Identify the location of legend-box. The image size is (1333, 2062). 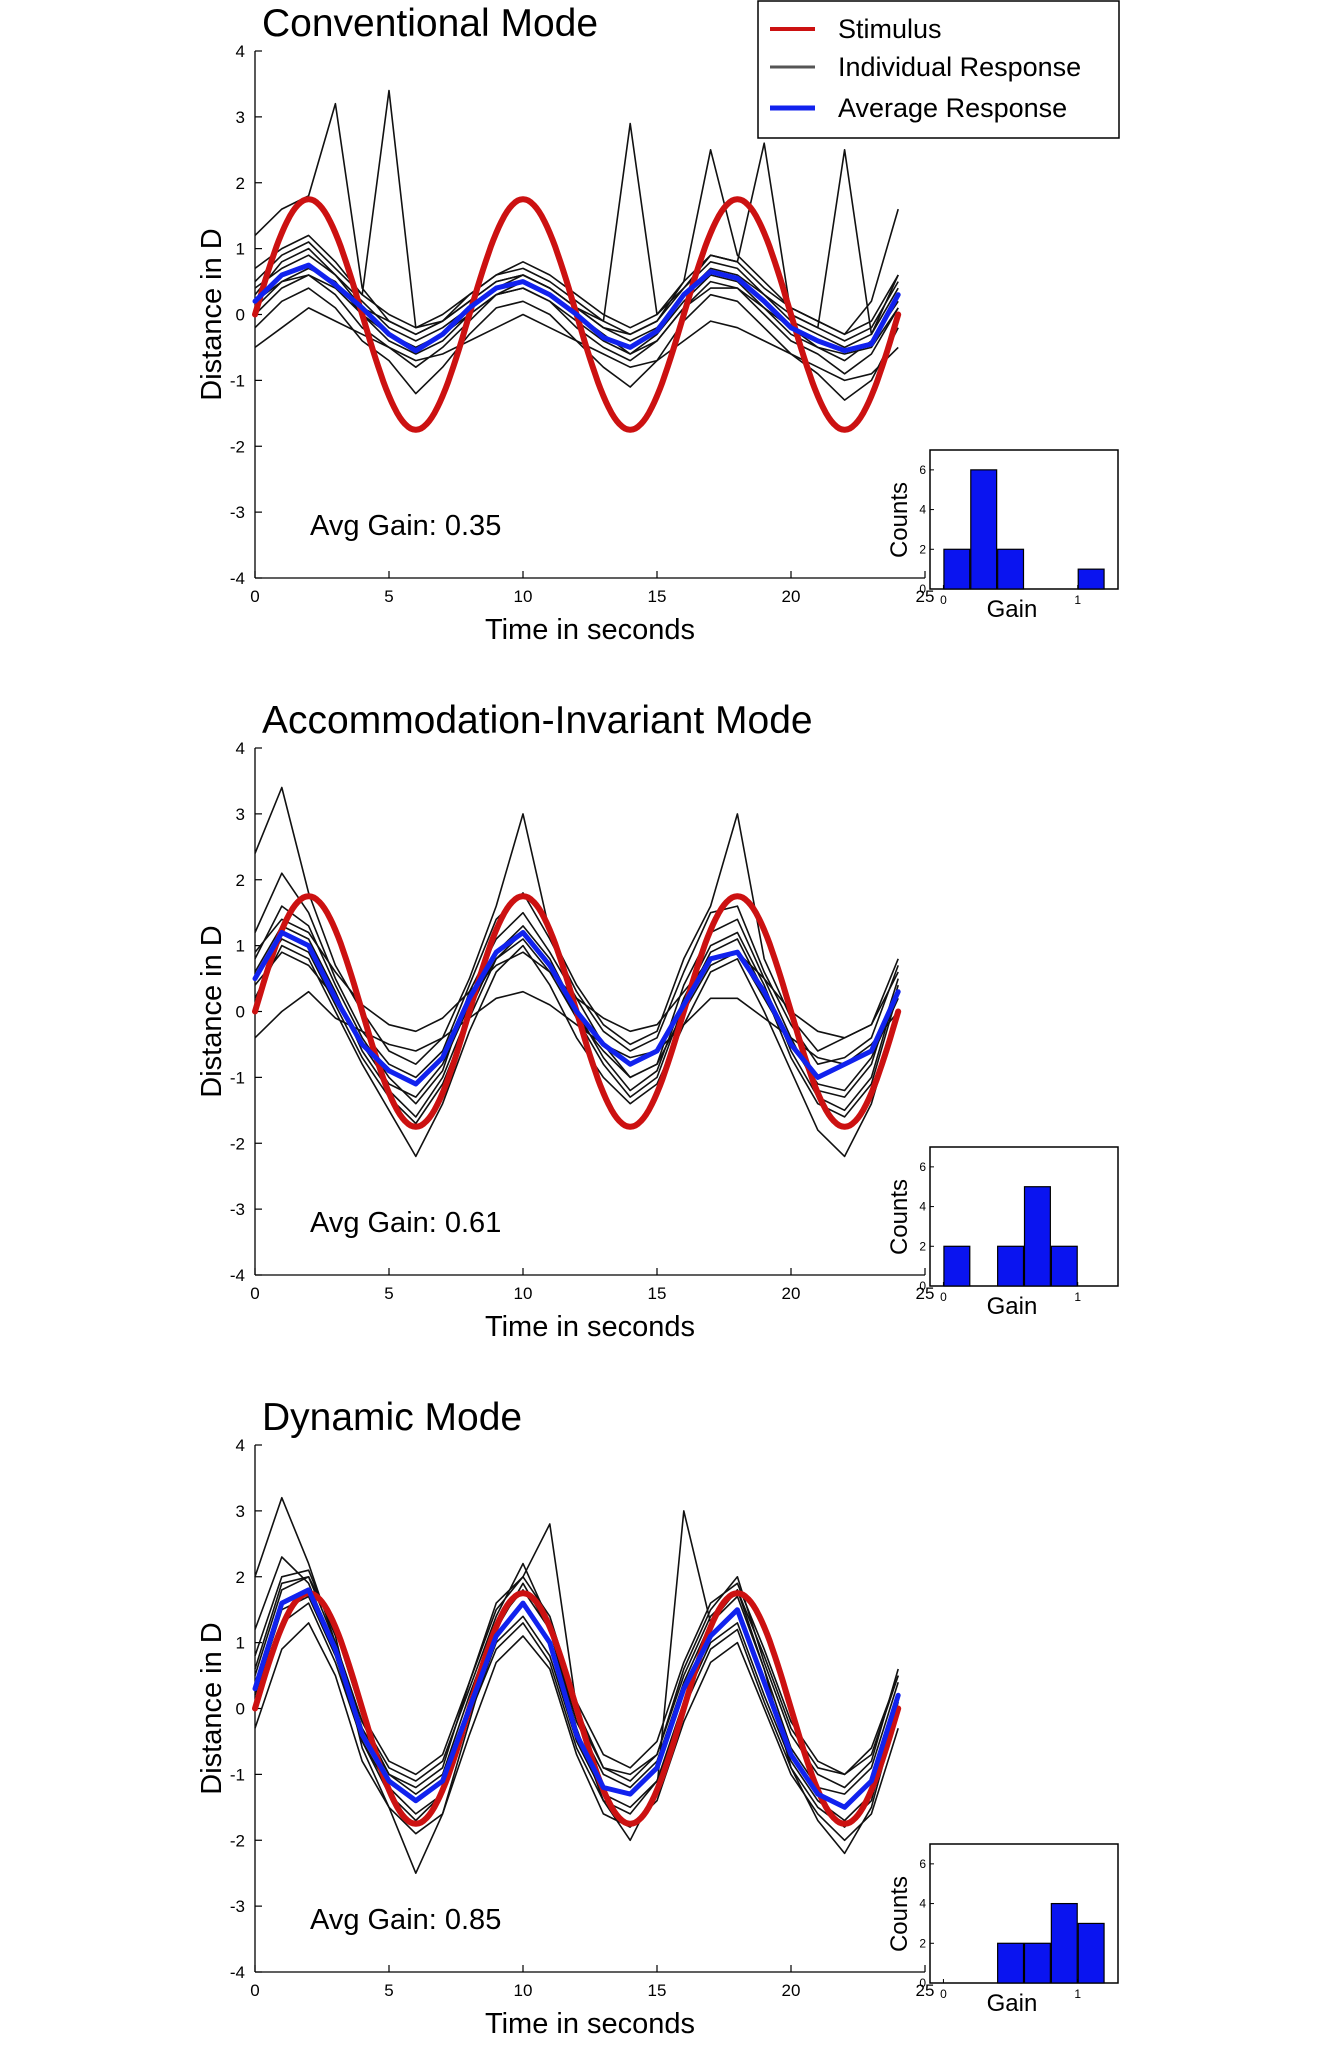
(938, 69).